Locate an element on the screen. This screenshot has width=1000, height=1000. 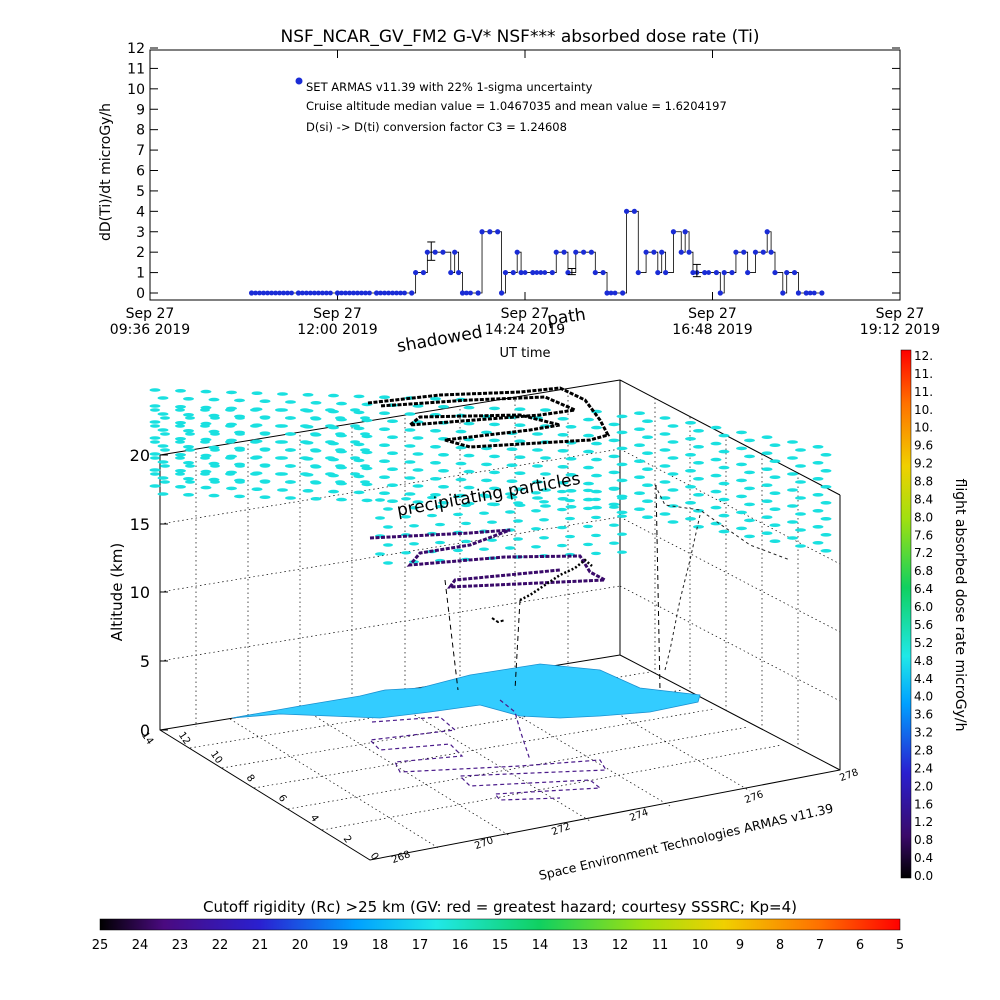
x-tick-label-time: 16:48 2019 is located at coordinates (712, 330).